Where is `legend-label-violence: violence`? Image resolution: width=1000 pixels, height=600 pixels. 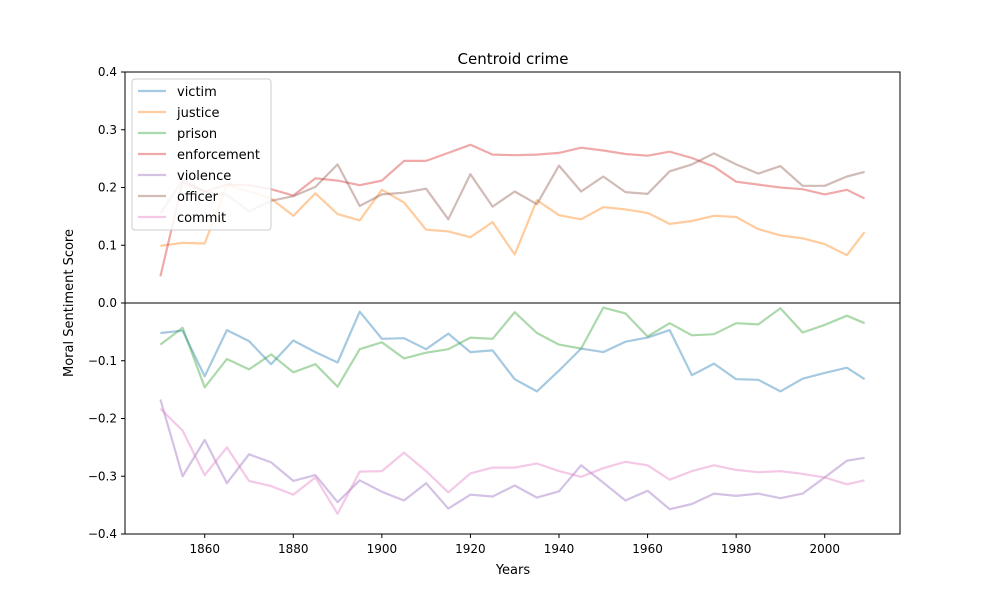
legend-label-violence: violence is located at coordinates (204, 176).